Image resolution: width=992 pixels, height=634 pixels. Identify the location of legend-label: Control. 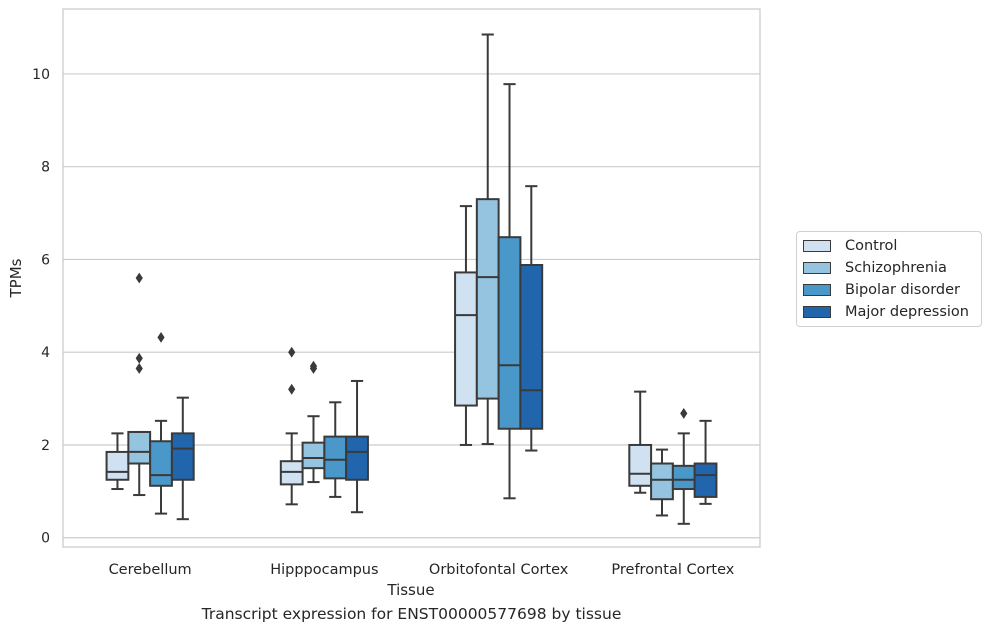
(871, 246).